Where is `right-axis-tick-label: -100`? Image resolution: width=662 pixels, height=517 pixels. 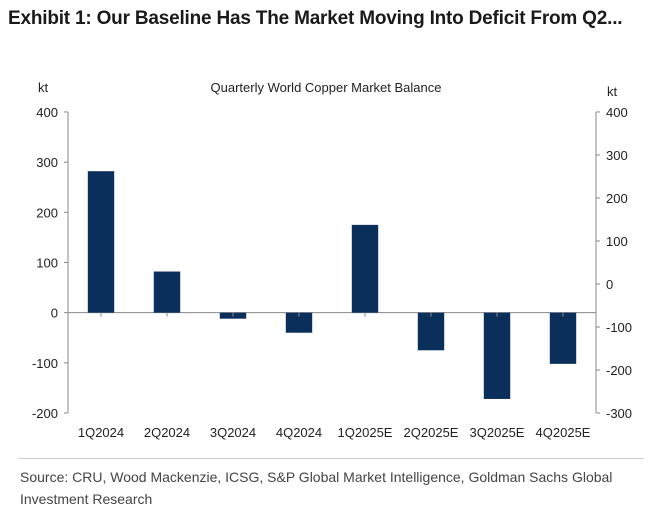
right-axis-tick-label: -100 is located at coordinates (619, 327).